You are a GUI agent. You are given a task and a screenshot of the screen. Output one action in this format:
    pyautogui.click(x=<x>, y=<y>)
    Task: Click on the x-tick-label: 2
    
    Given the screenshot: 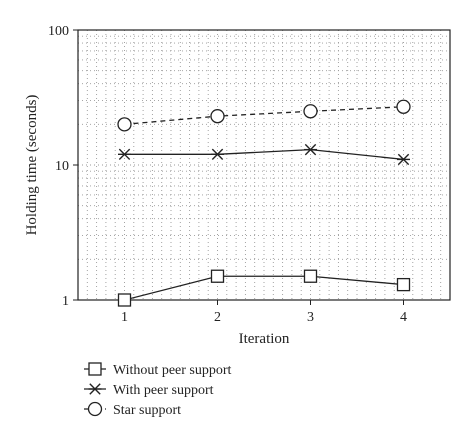 What is the action you would take?
    pyautogui.click(x=217, y=317)
    